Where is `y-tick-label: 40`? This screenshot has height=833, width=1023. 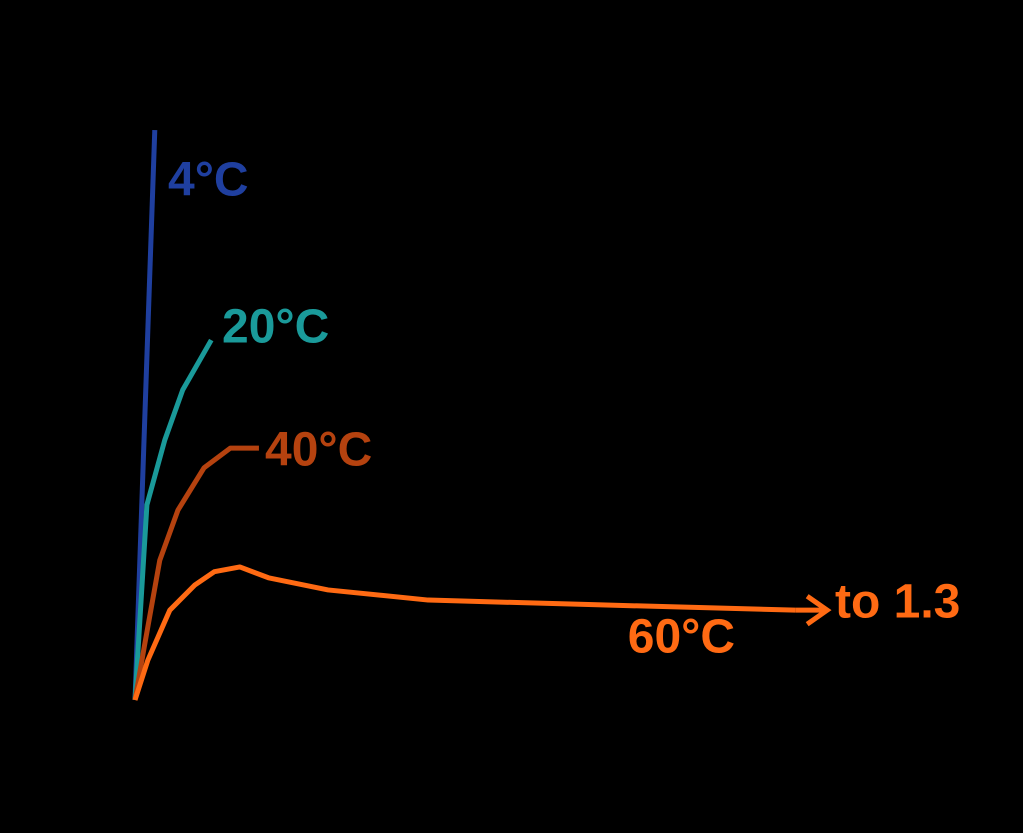 y-tick-label: 40 is located at coordinates (97, 426).